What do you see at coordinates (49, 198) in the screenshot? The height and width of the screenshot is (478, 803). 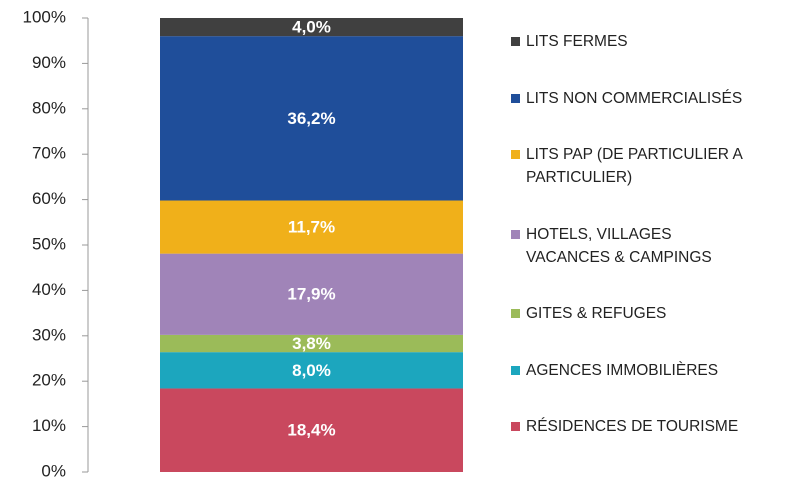 I see `y-tick-label: 60%` at bounding box center [49, 198].